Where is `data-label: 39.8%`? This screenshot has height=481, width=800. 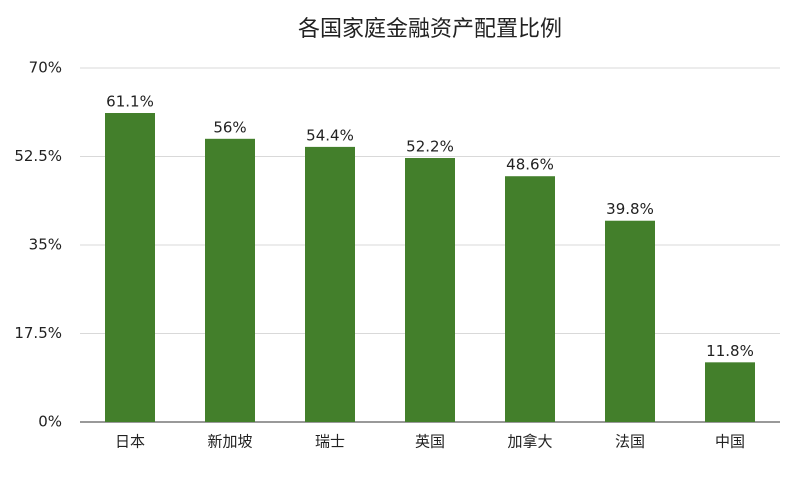
data-label: 39.8% is located at coordinates (630, 209).